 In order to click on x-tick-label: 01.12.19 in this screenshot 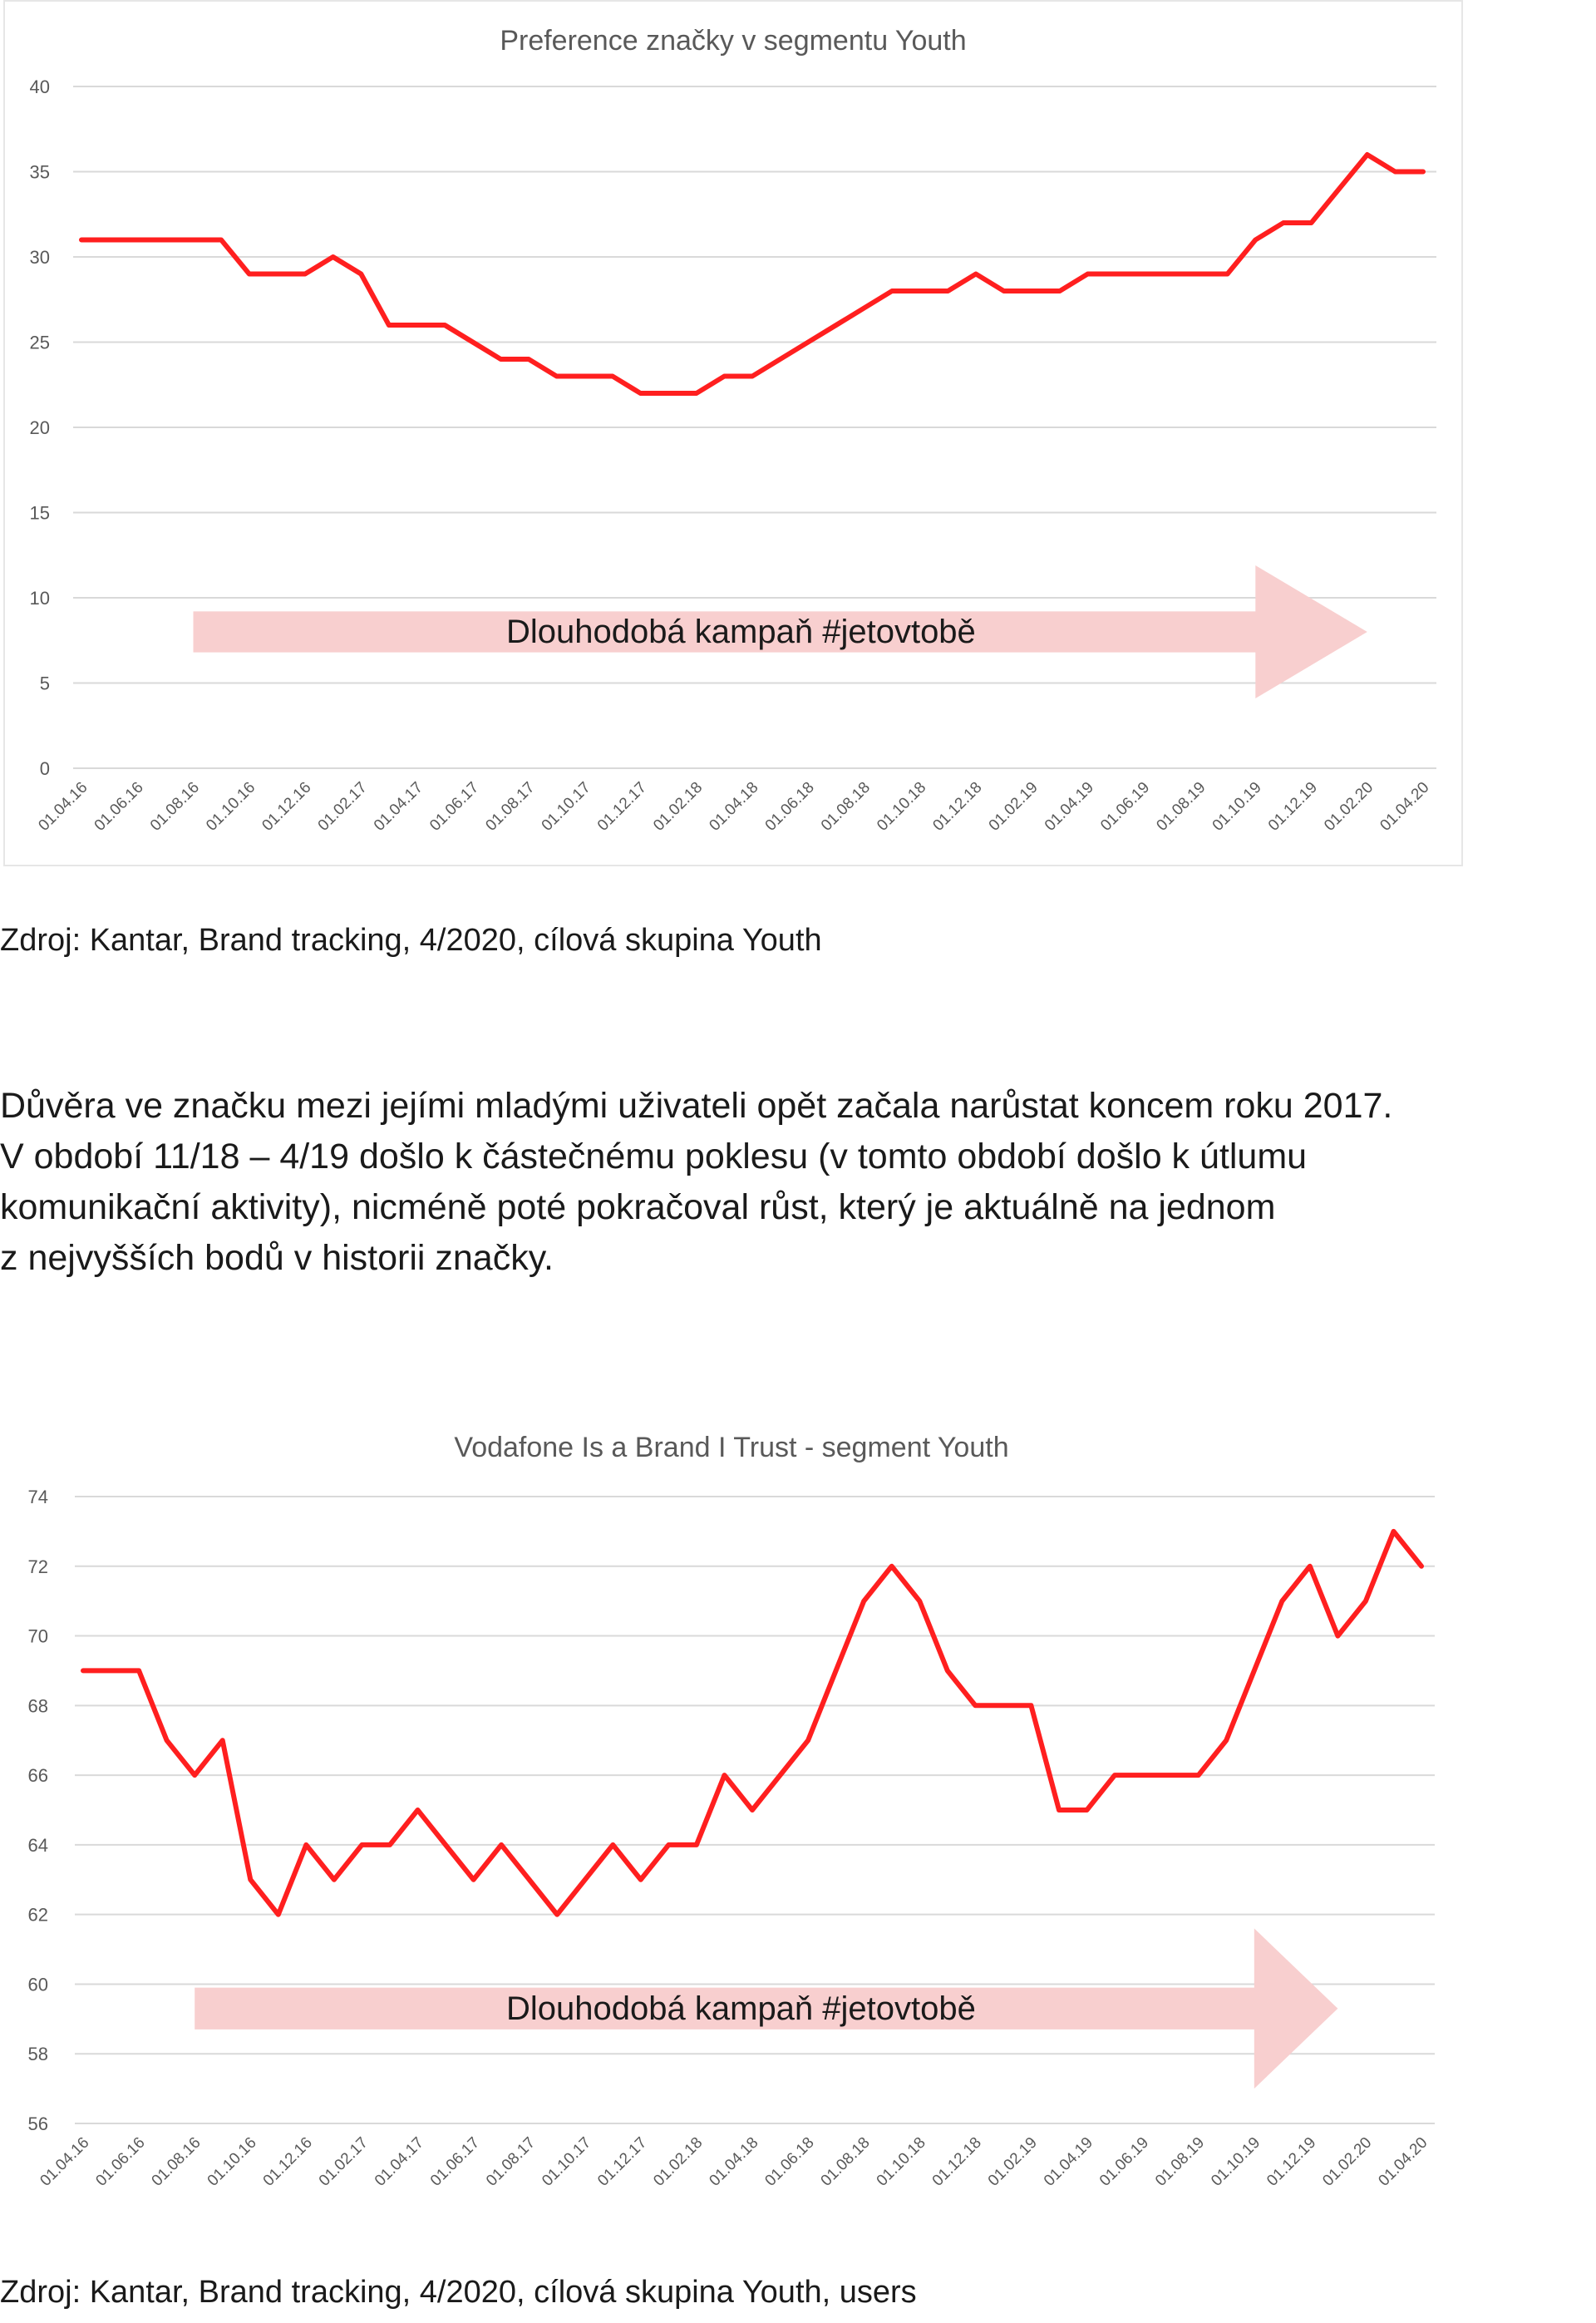, I will do `click(1293, 807)`.